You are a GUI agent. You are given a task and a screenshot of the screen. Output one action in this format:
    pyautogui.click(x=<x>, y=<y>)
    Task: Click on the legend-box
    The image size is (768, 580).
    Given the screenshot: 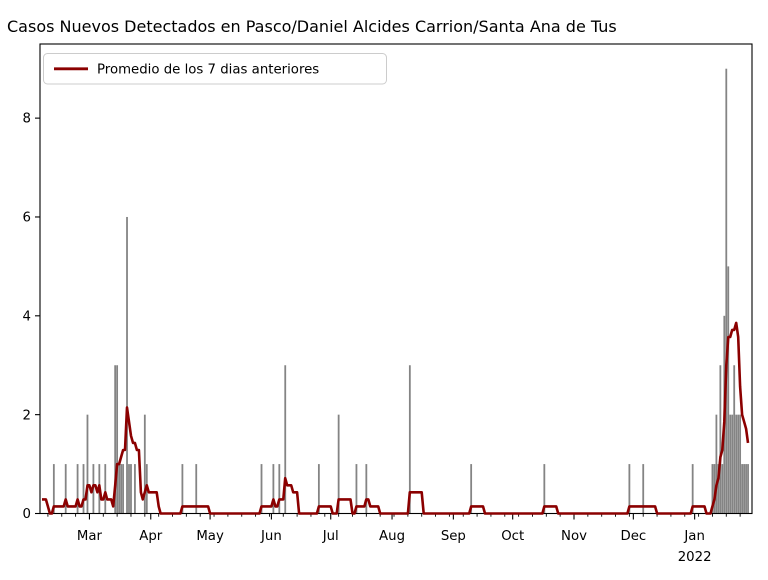 What is the action you would take?
    pyautogui.click(x=215, y=69)
    